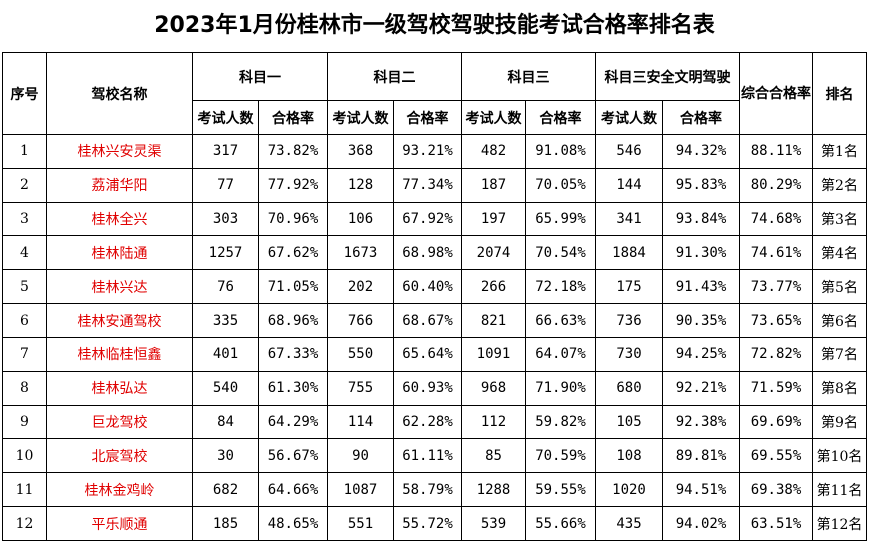 This screenshot has width=869, height=544. What do you see at coordinates (427, 117) in the screenshot?
I see `header-s2-pass-rate: 合格率` at bounding box center [427, 117].